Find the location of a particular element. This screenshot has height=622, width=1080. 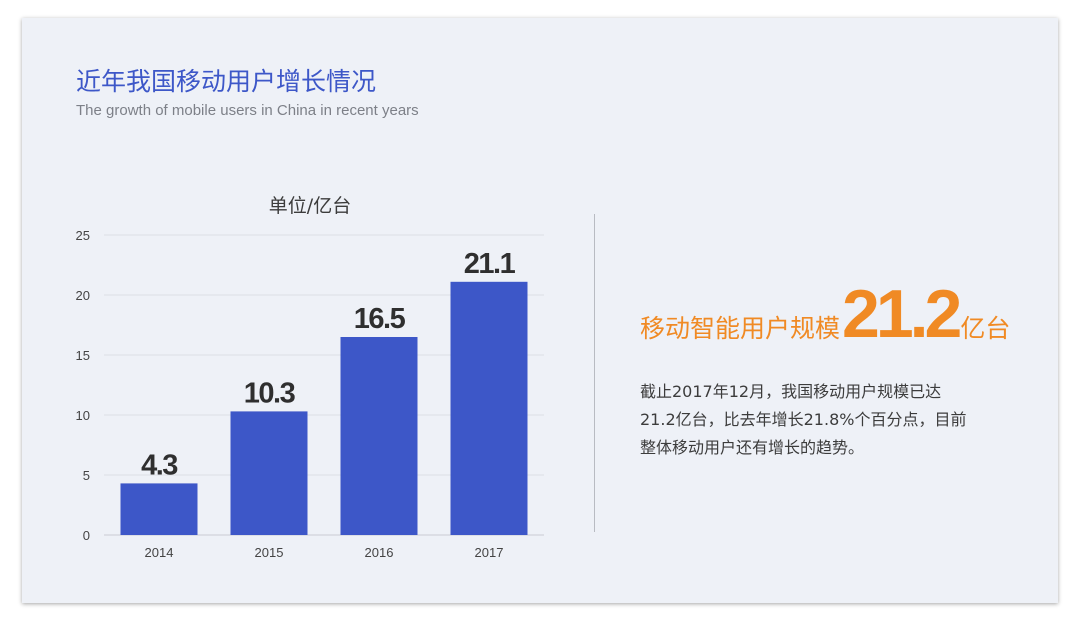

y-axis: 0 5 10 15 20 25 is located at coordinates (83, 385).